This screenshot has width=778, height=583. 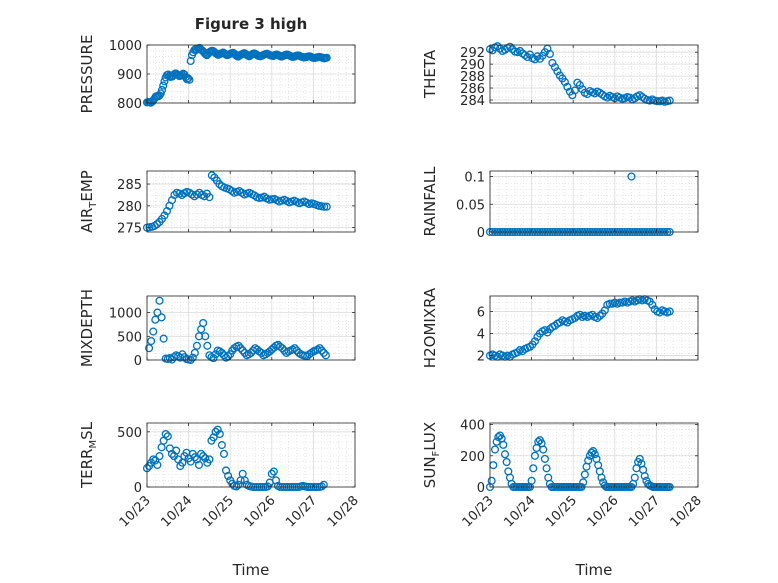 I want to click on y-axis-label-main: MIXDEPTH, so click(x=87, y=328).